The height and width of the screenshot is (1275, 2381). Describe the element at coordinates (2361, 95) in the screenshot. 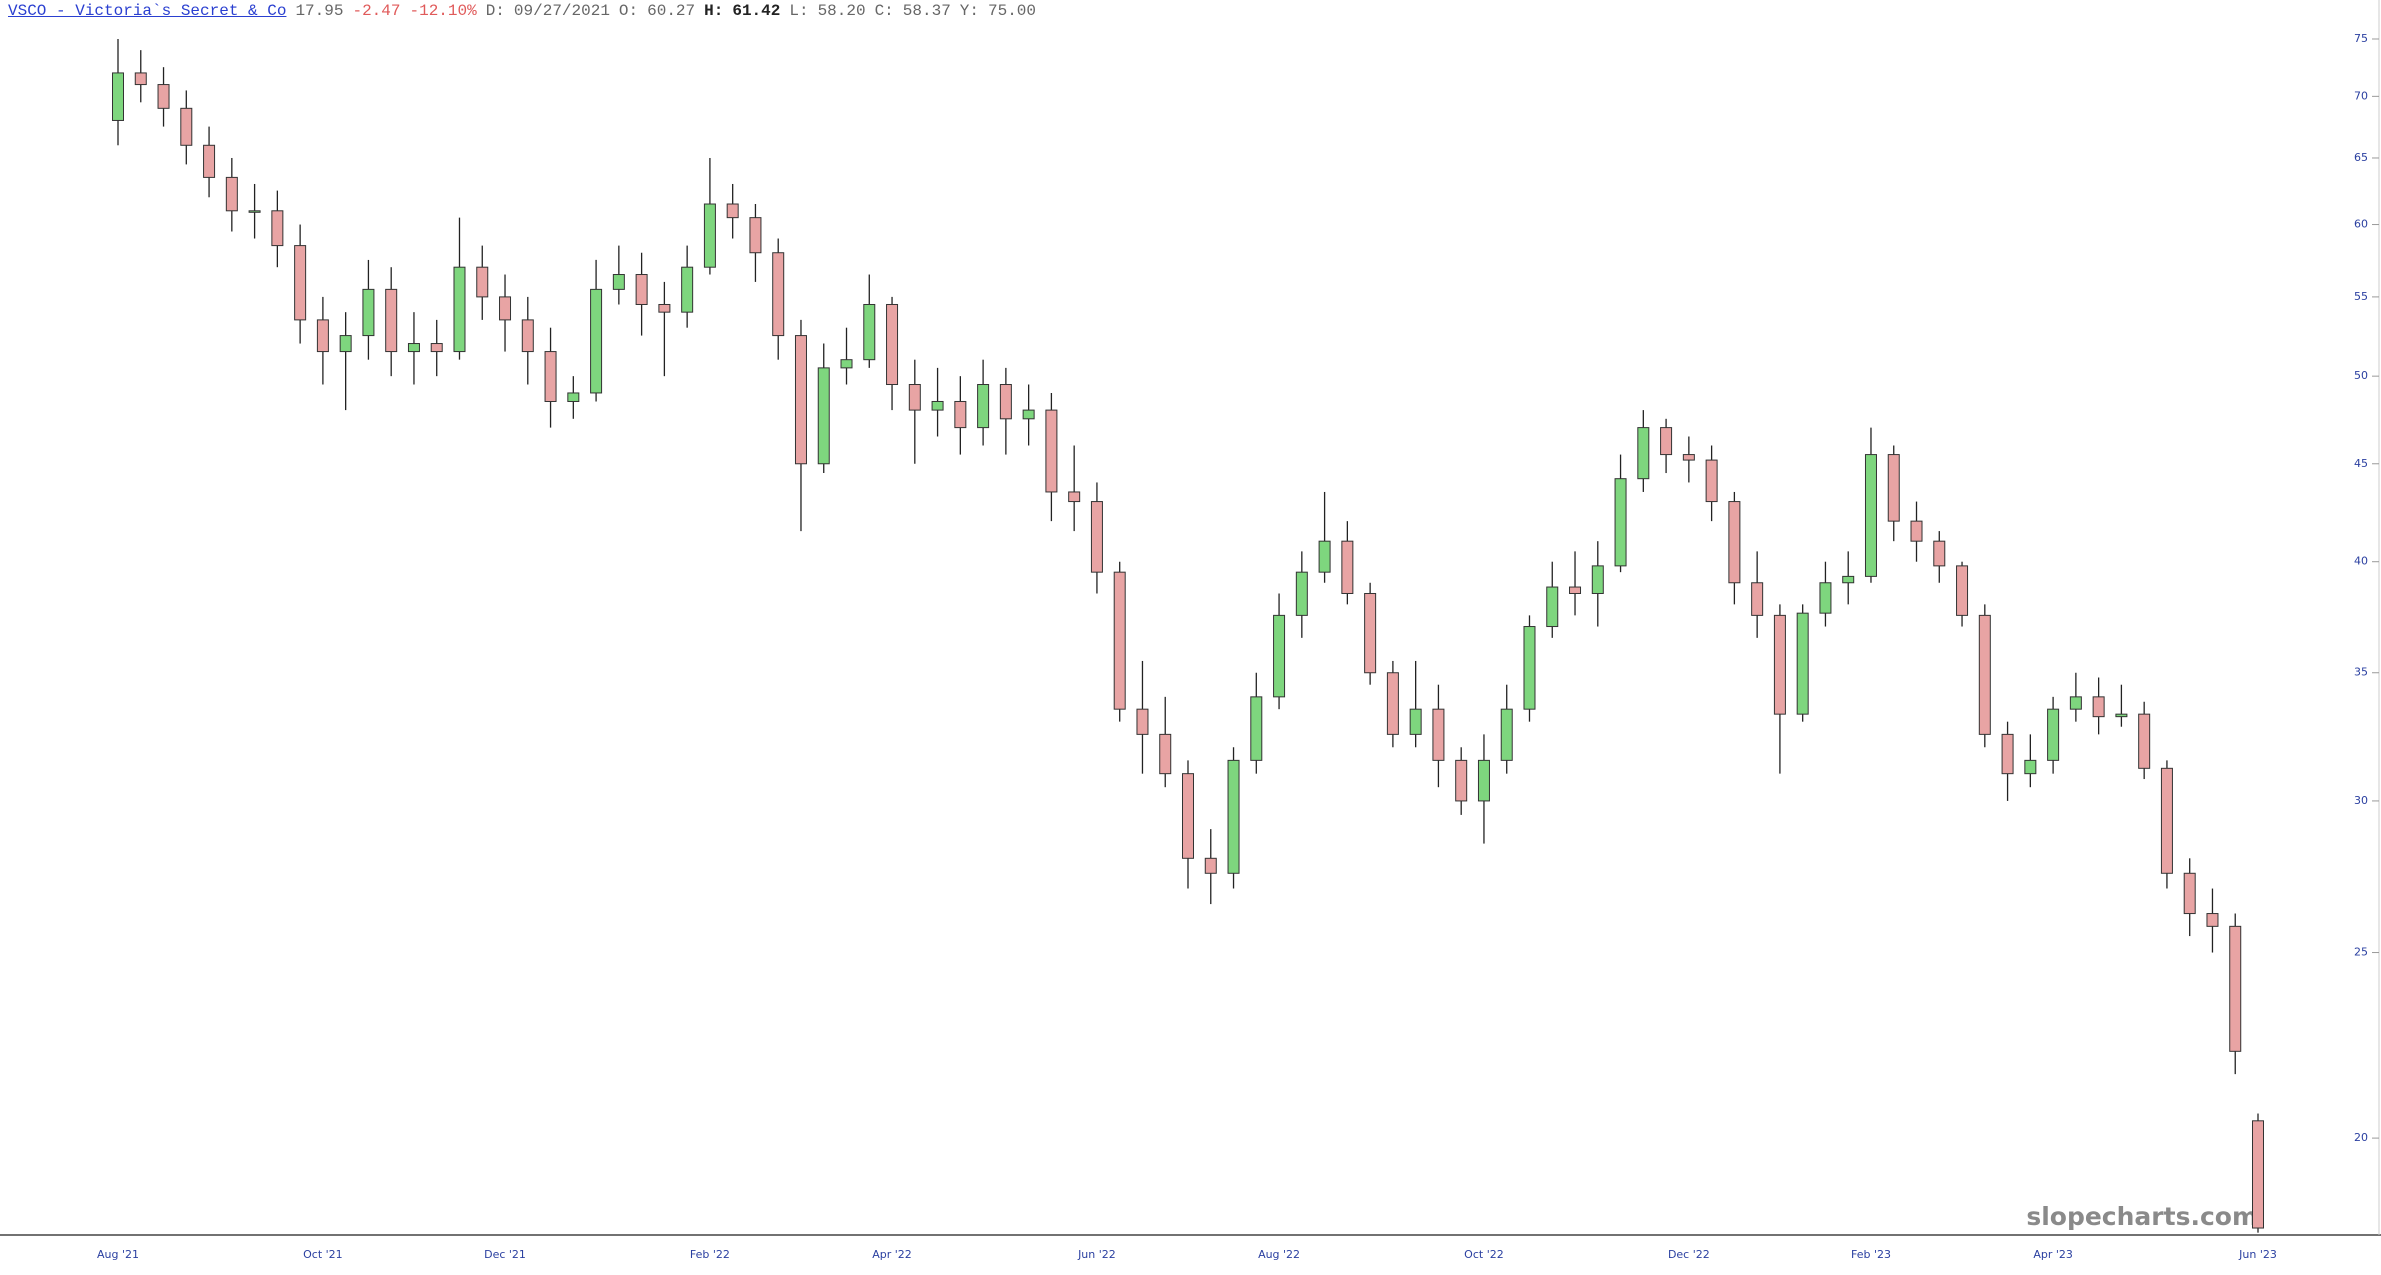

I see `y-tick-label: 70` at that location.